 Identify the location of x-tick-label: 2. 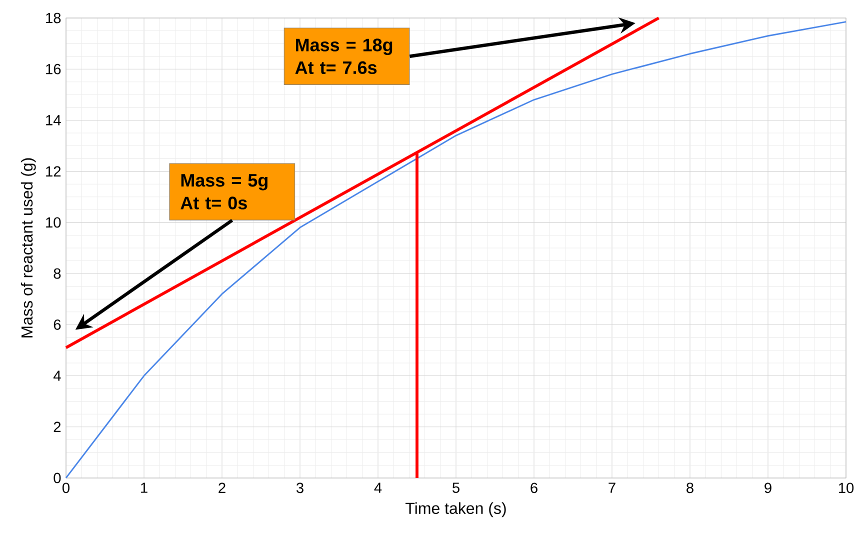
(222, 487).